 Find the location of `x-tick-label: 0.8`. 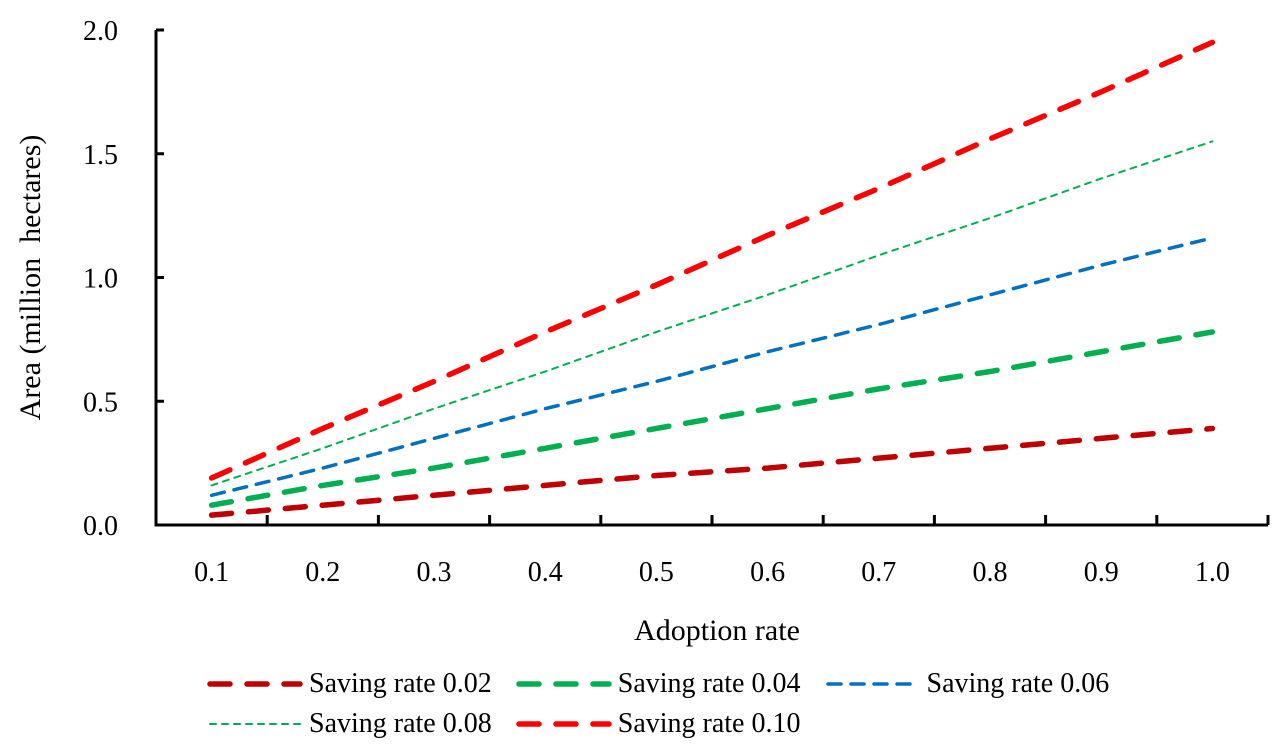

x-tick-label: 0.8 is located at coordinates (990, 572).